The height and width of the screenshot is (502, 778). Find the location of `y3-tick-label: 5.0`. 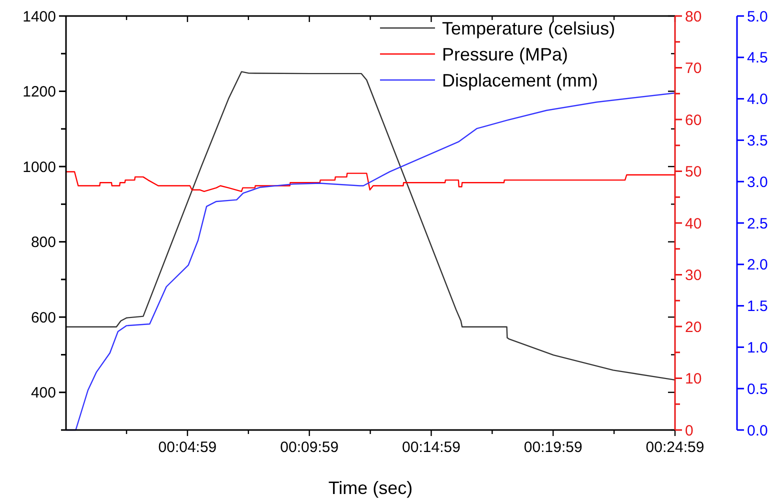

y3-tick-label: 5.0 is located at coordinates (757, 17).